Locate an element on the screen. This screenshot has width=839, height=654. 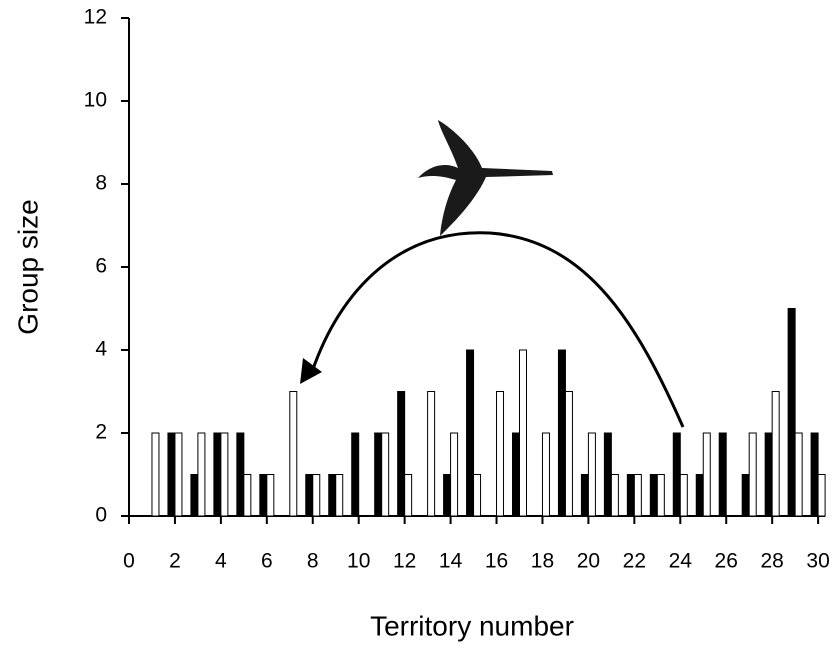
x-tick-label: 28 is located at coordinates (771, 561).